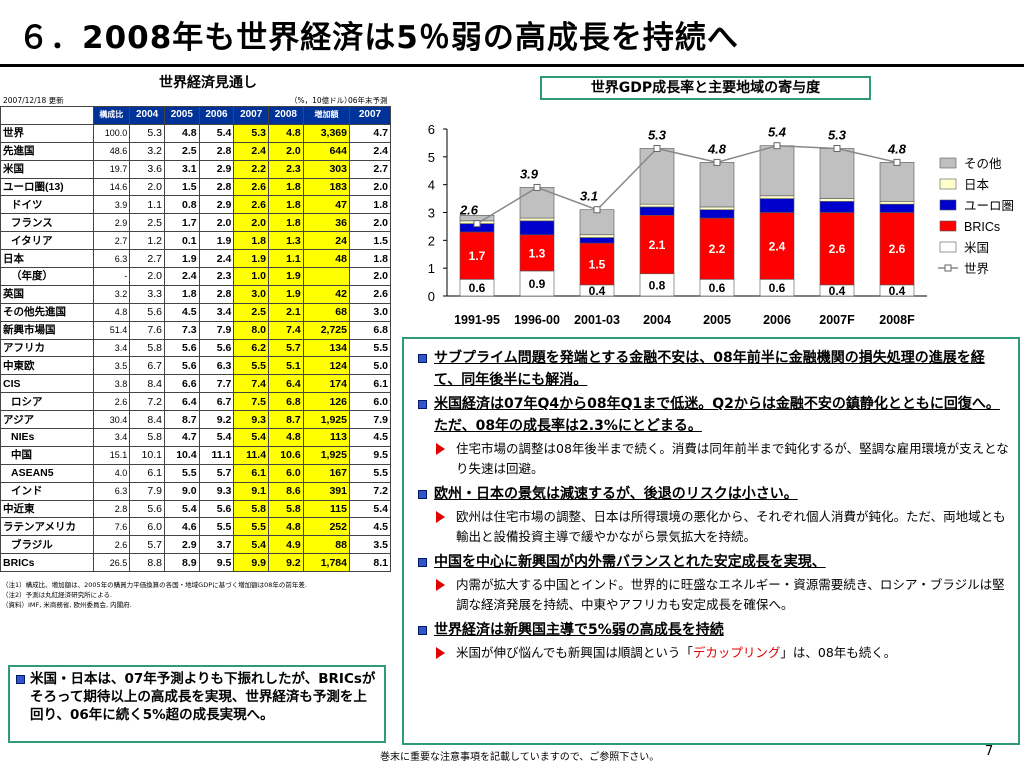 This screenshot has height=768, width=1024. What do you see at coordinates (370, 473) in the screenshot?
I see `table-cell: 5.5` at bounding box center [370, 473].